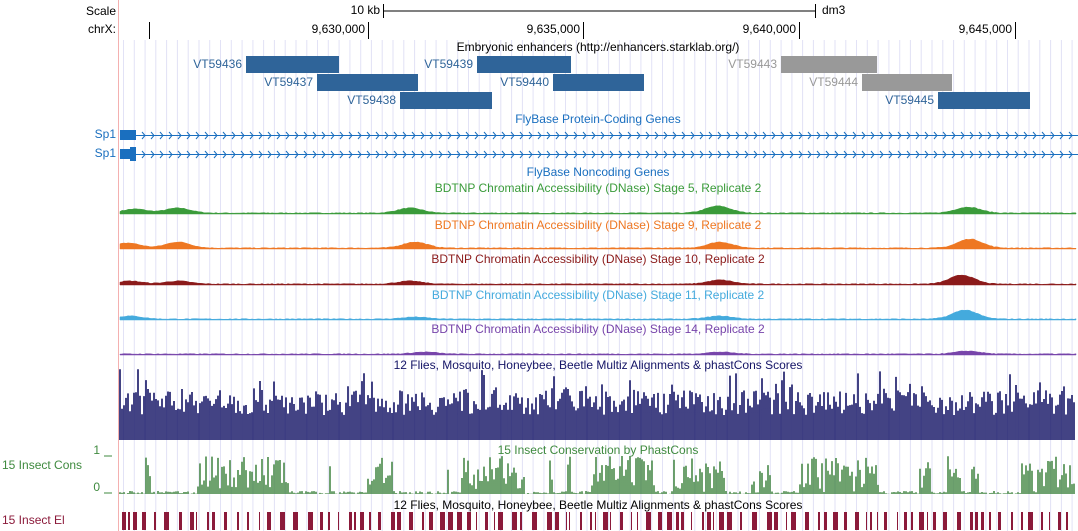 This screenshot has width=1078, height=531. What do you see at coordinates (834, 10) in the screenshot?
I see `assembly: dm3` at bounding box center [834, 10].